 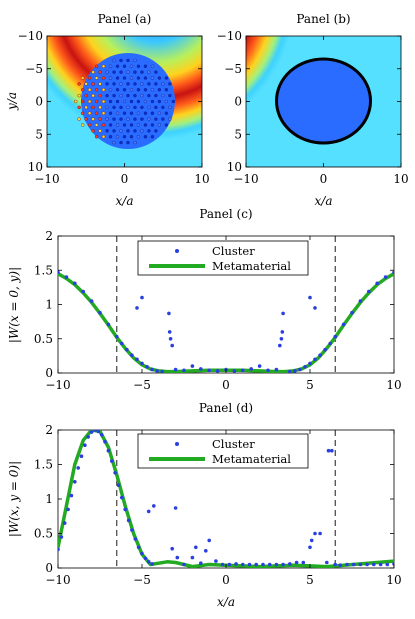 I want to click on panel-b-xtick-label: 10, so click(x=400, y=179).